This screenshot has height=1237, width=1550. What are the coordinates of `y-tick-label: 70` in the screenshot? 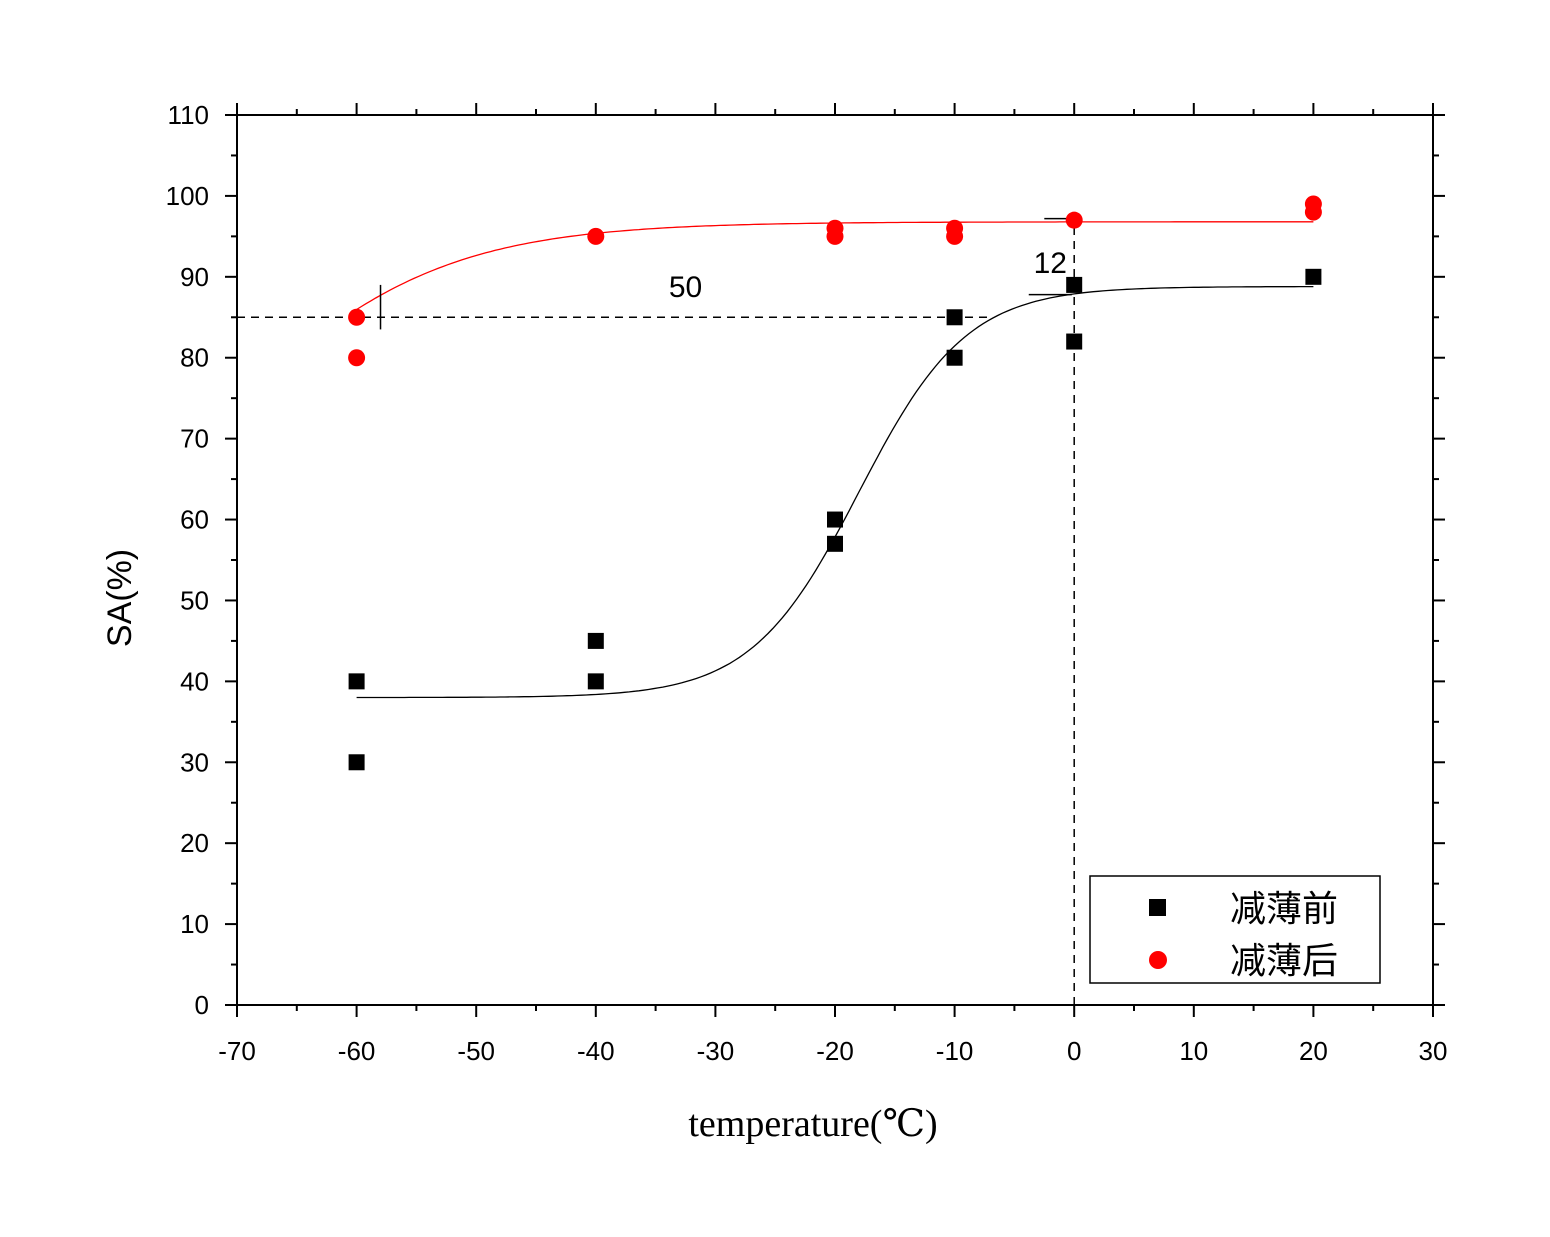 It's located at (194, 439).